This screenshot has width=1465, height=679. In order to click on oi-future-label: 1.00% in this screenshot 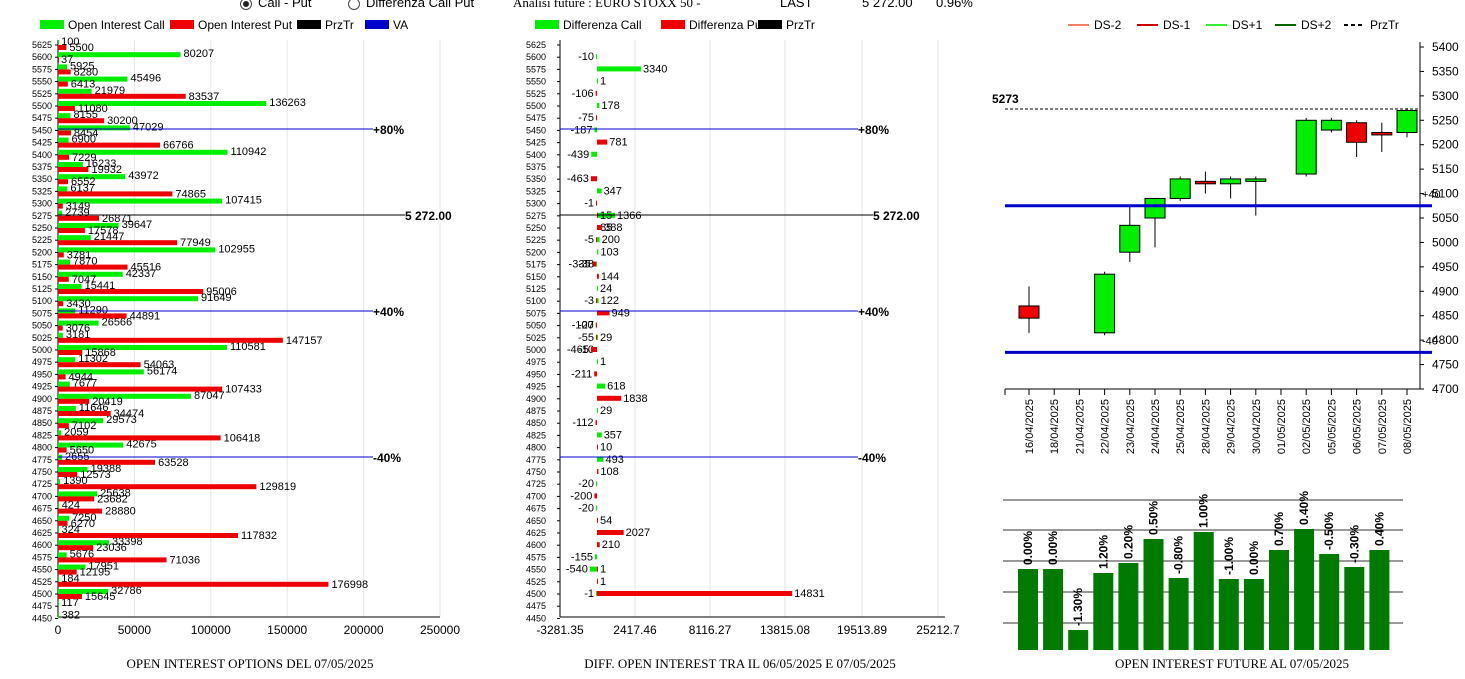, I will do `click(1204, 511)`.